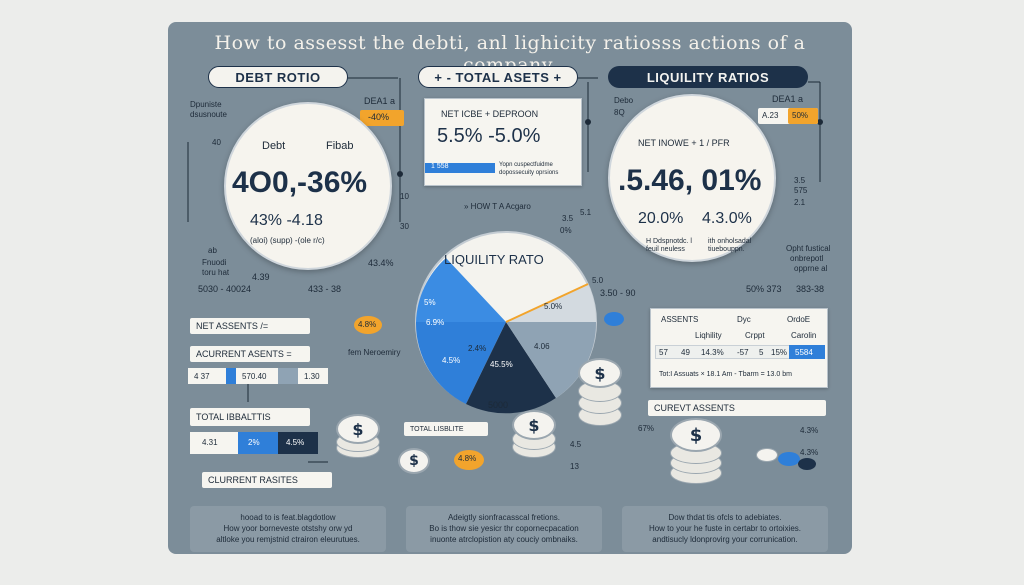 This screenshot has height=585, width=1024. Describe the element at coordinates (788, 99) in the screenshot. I see `right-tag-label: DEA1 a` at that location.